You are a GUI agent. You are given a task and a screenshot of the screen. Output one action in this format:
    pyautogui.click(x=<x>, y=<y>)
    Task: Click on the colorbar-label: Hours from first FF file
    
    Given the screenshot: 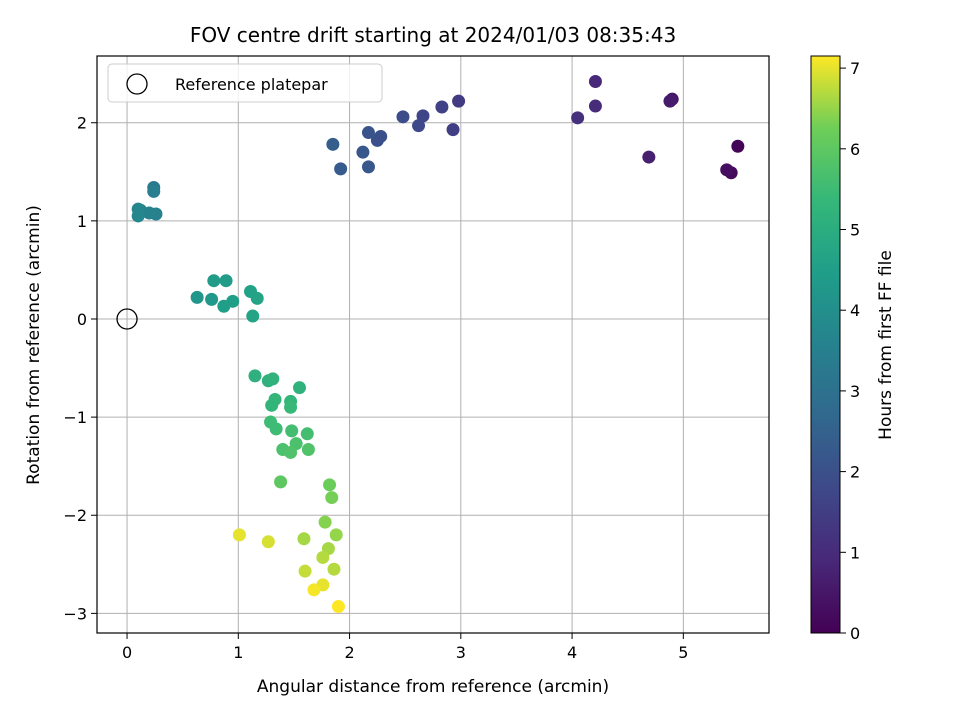 What is the action you would take?
    pyautogui.click(x=886, y=345)
    